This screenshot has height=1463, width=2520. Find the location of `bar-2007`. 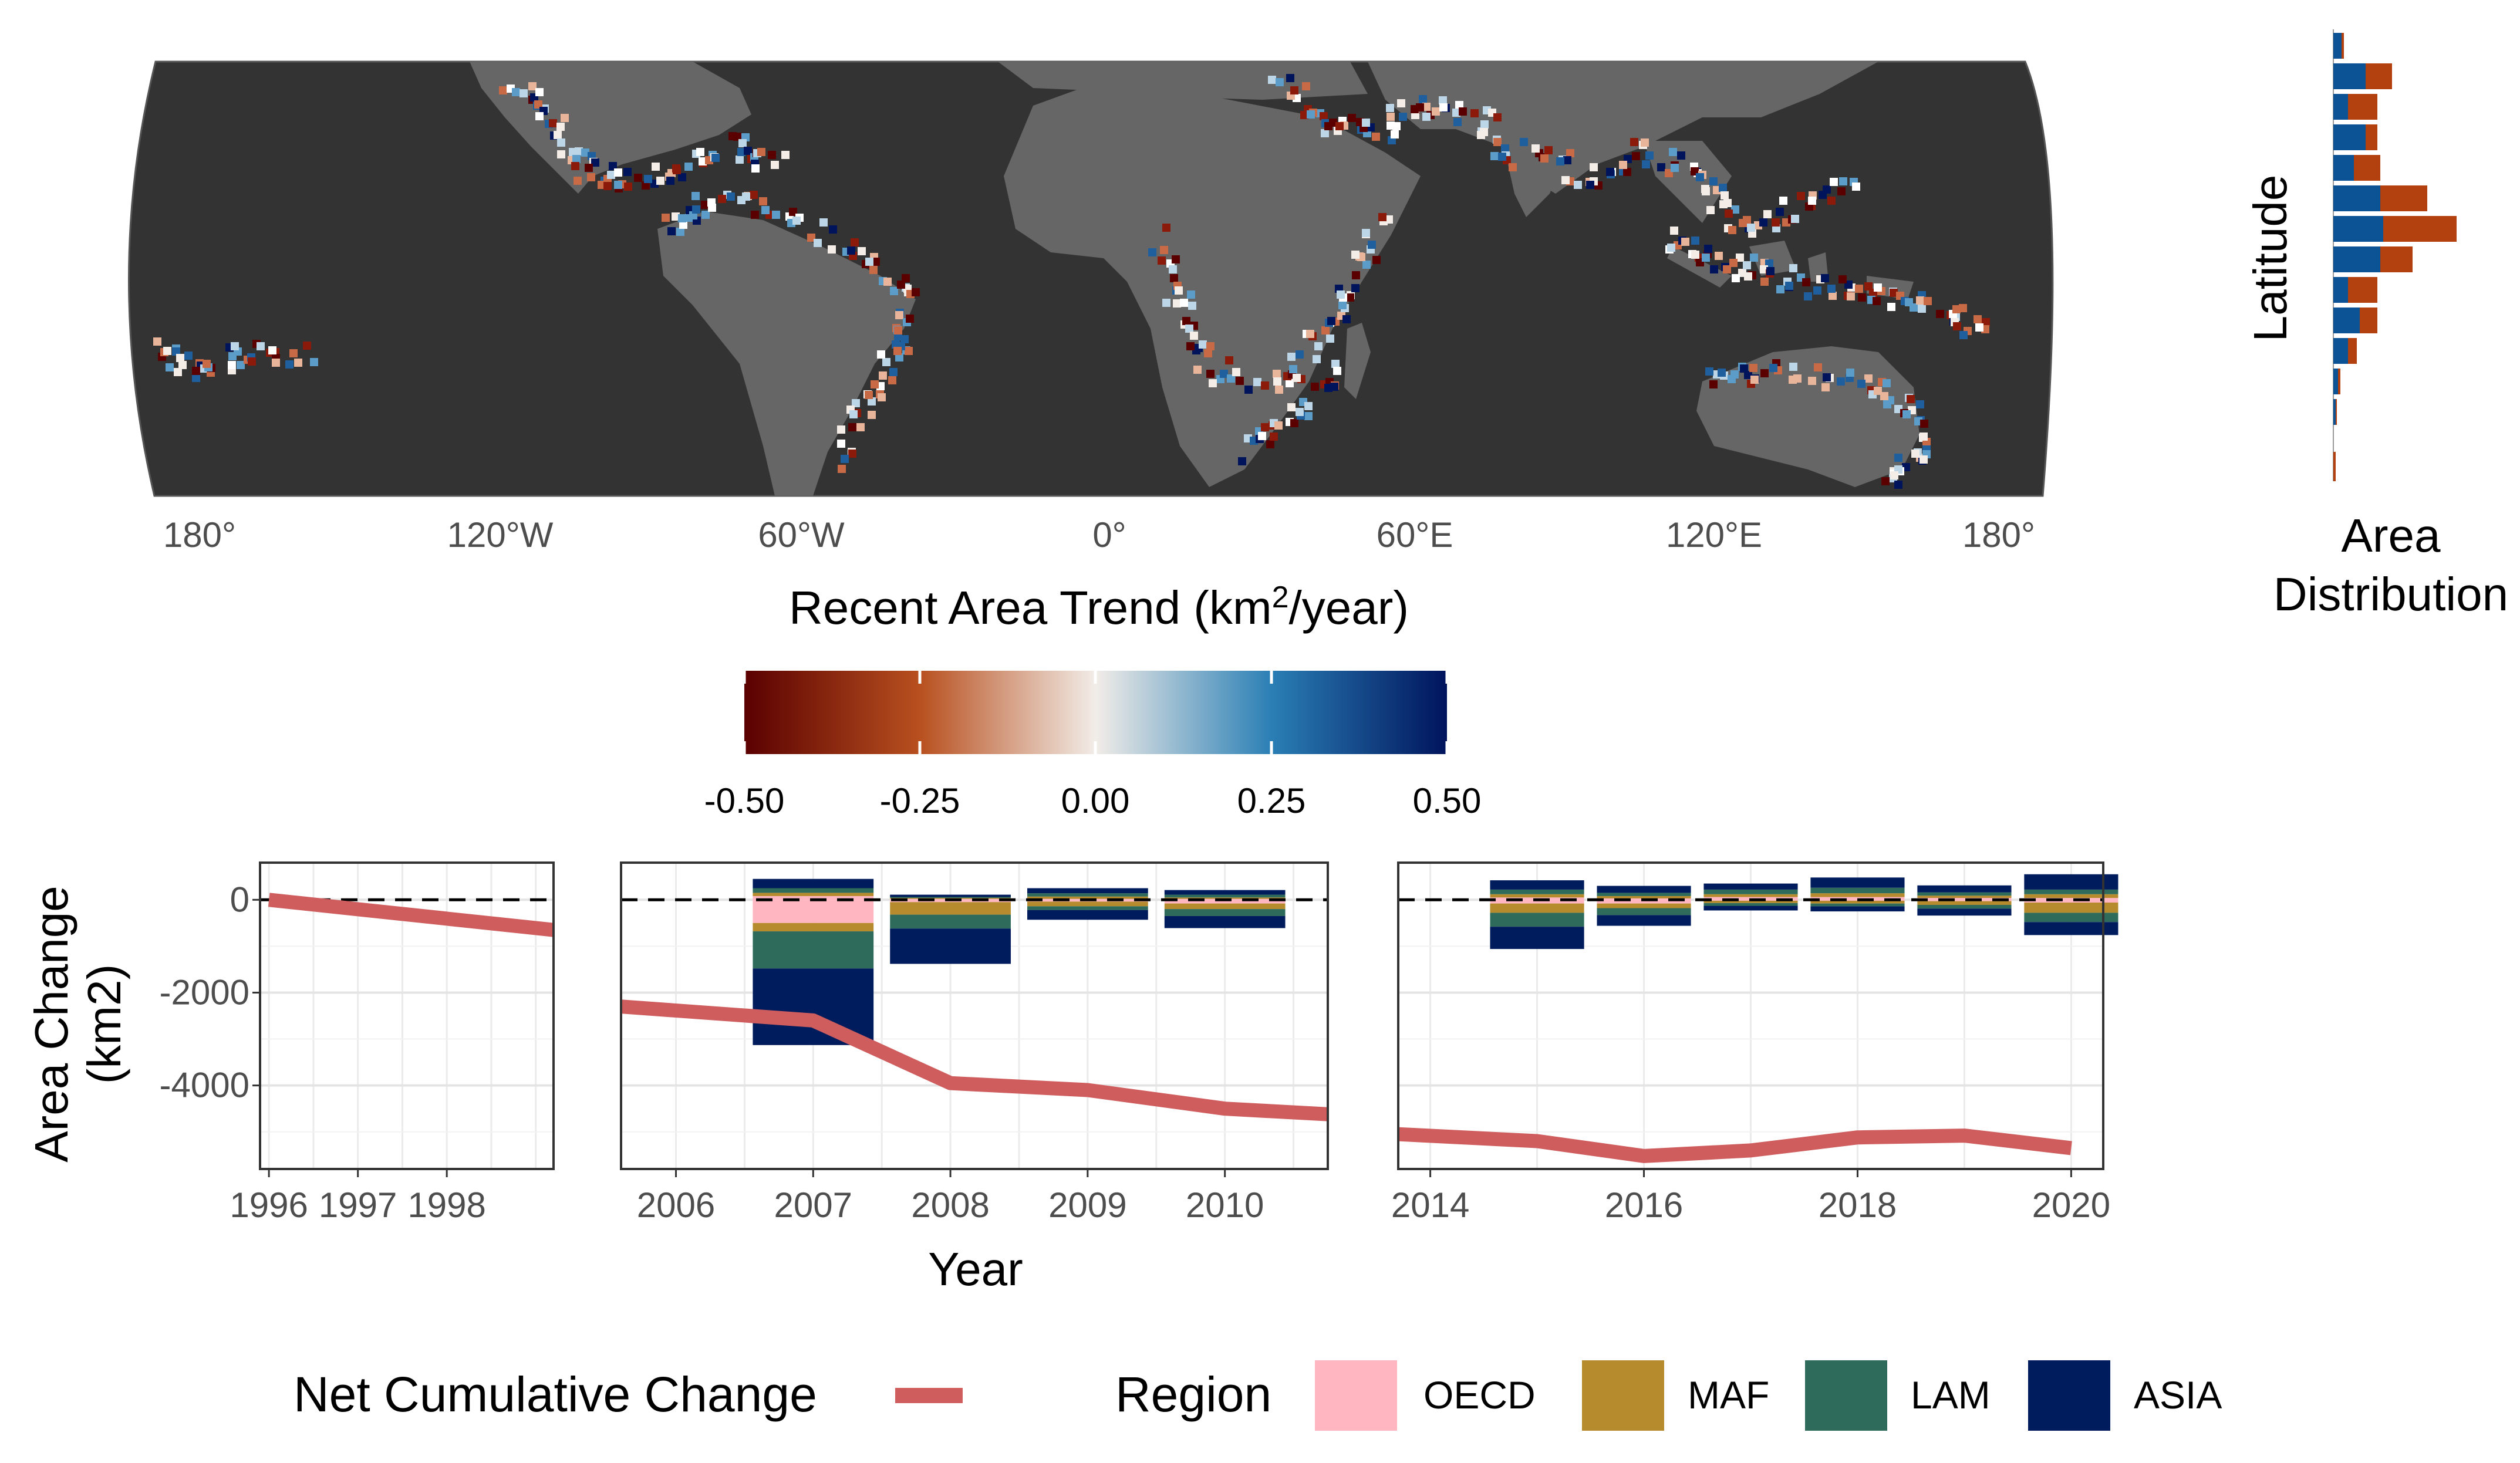

bar-2007 is located at coordinates (814, 962).